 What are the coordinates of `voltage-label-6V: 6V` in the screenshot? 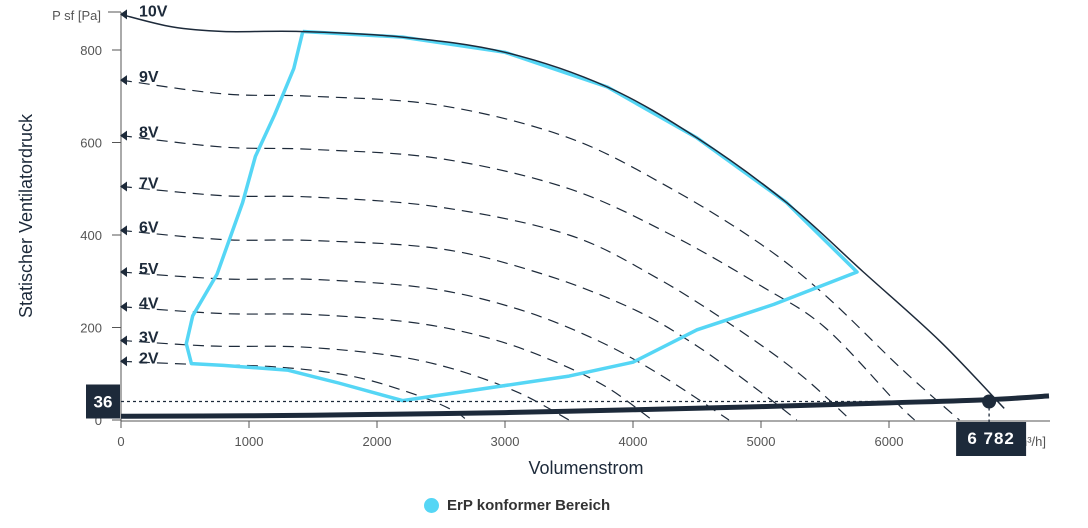 It's located at (149, 227).